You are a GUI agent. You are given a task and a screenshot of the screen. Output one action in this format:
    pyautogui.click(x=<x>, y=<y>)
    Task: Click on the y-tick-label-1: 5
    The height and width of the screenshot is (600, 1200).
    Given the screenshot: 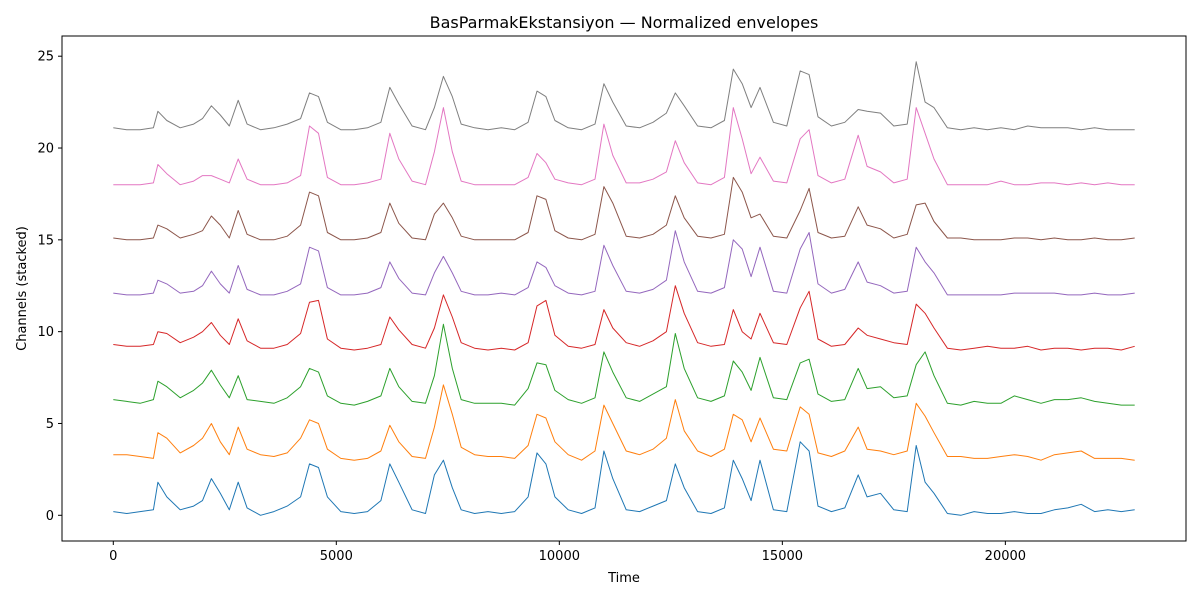 What is the action you would take?
    pyautogui.click(x=50, y=424)
    